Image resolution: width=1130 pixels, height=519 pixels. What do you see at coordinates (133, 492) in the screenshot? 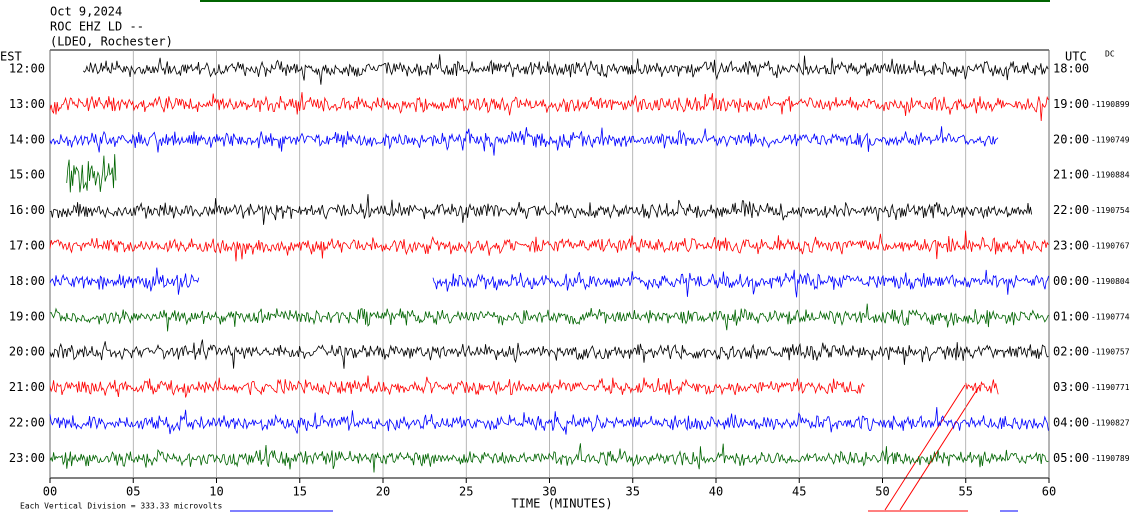
I see `x-tick-label: 05` at bounding box center [133, 492].